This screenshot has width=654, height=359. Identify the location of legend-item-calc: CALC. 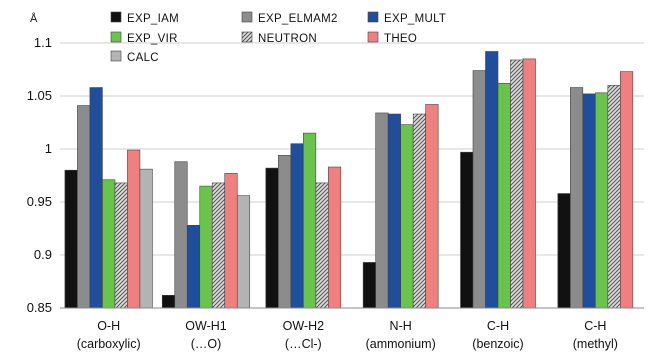
(134, 57).